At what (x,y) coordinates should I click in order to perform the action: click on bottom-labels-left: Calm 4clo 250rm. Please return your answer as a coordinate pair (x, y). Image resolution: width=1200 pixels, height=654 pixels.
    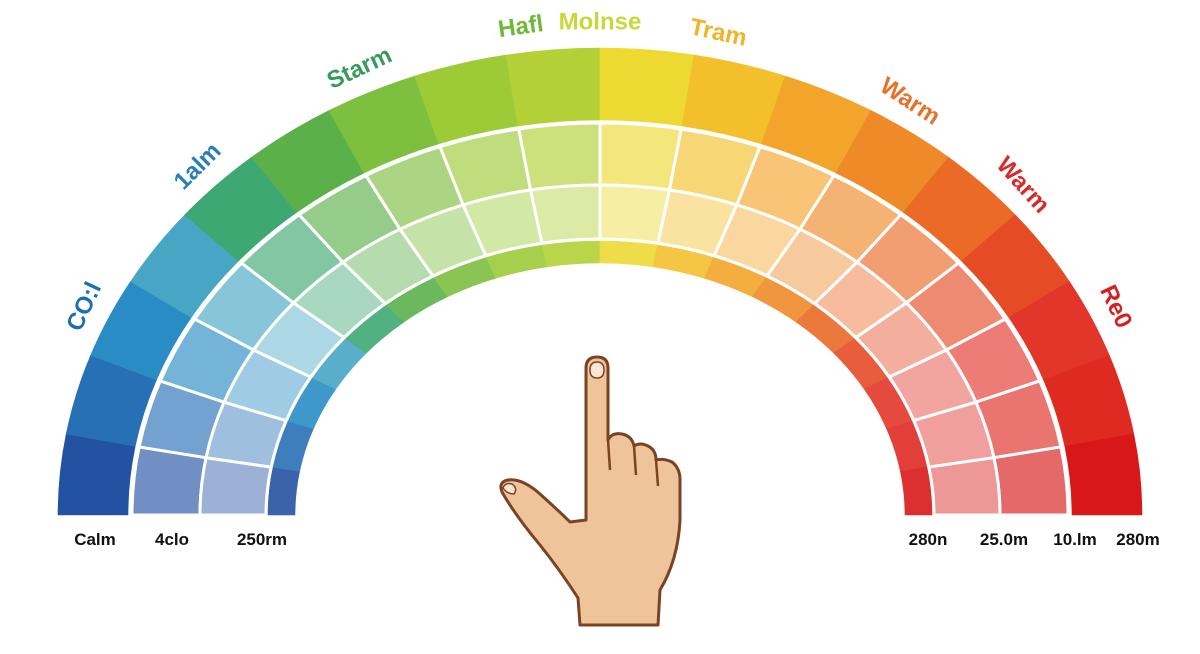
    Looking at the image, I should click on (180, 539).